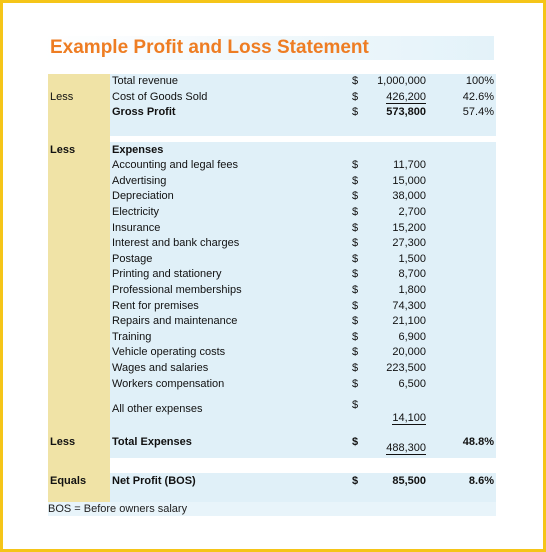  I want to click on footnote: BOS = Before owners salary, so click(272, 509).